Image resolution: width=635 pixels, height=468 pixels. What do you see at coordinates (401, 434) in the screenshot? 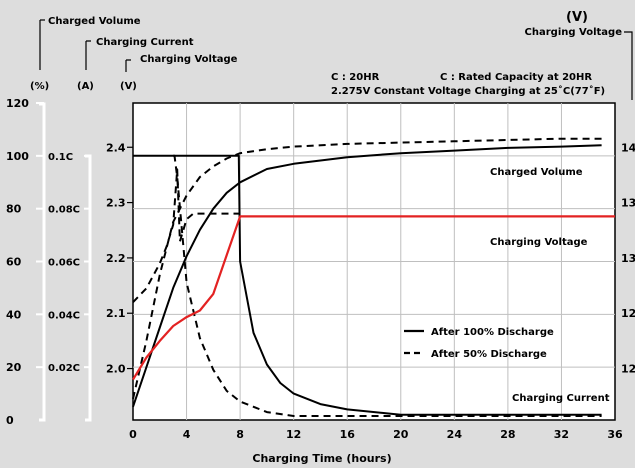
I see `x-tick-label: 20` at bounding box center [401, 434].